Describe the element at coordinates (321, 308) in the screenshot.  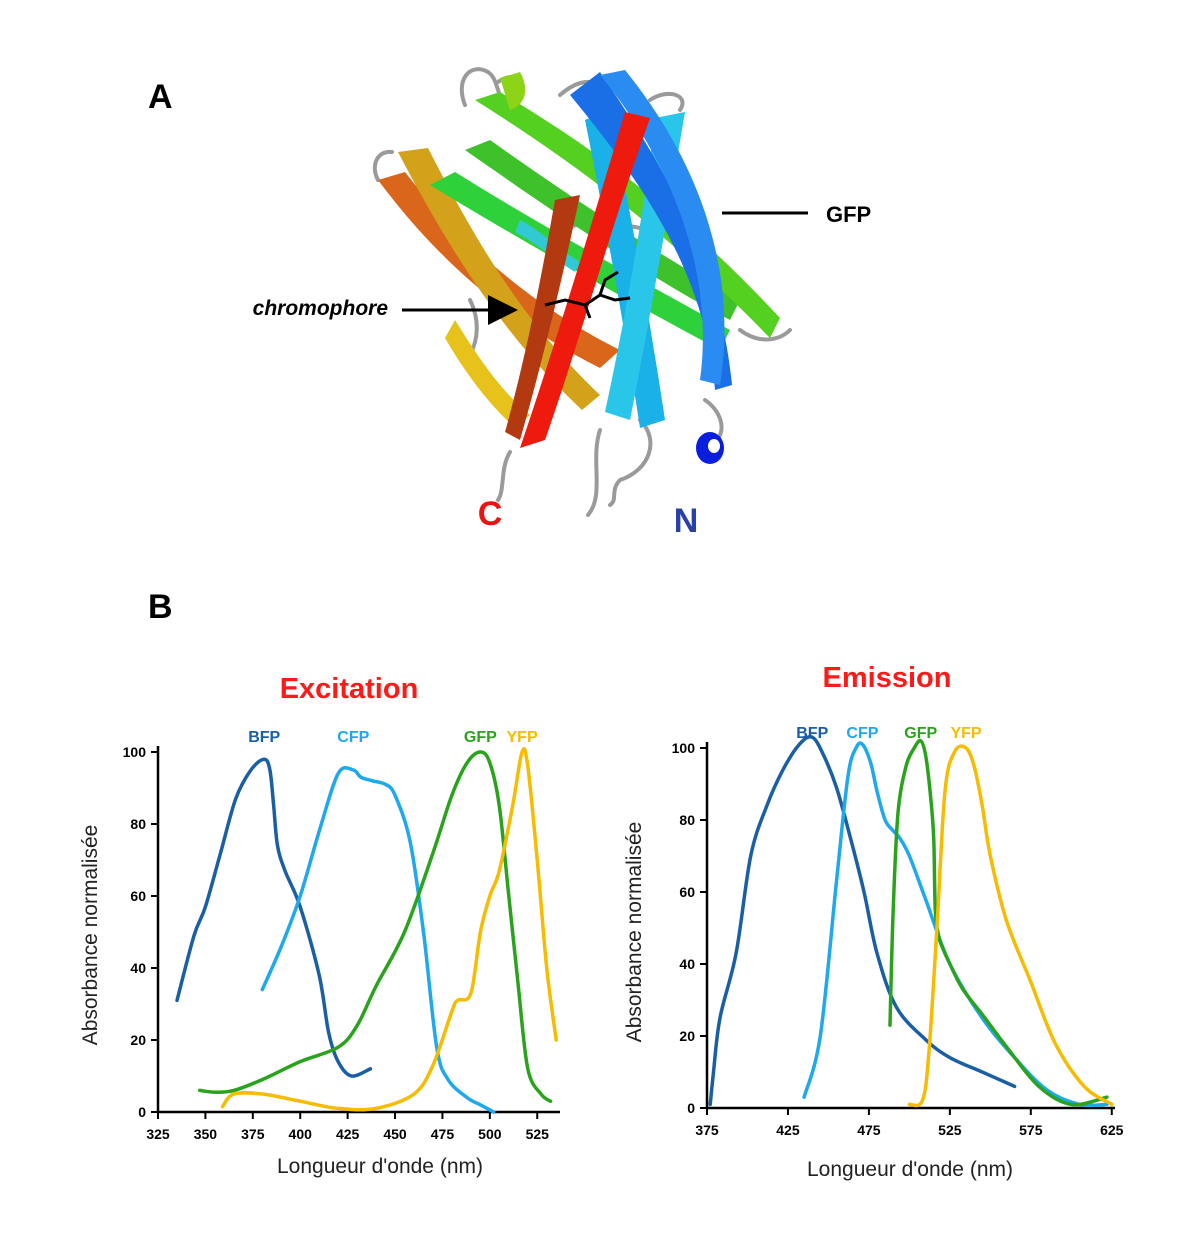
I see `chromophore-label: chromophore` at that location.